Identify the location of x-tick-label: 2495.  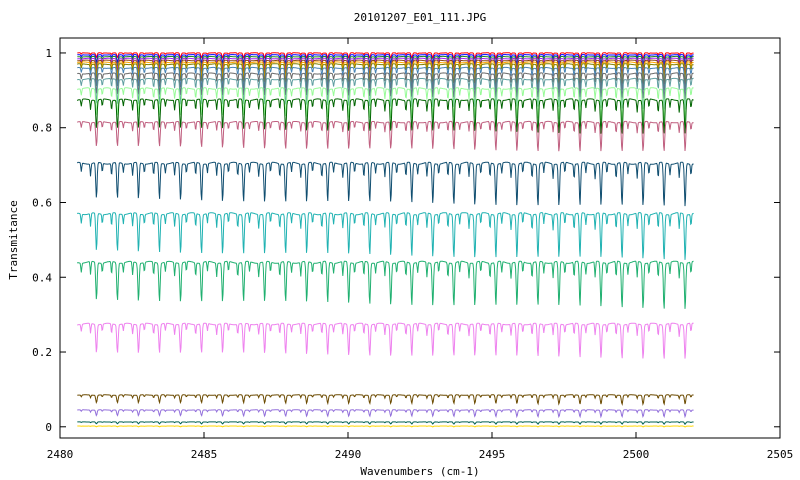
(492, 454).